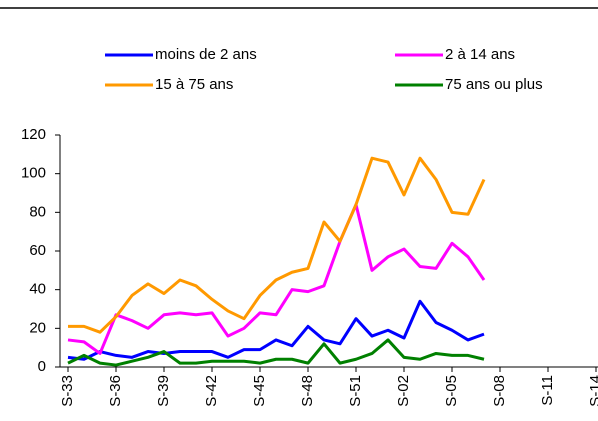  I want to click on y-tick-label: 40, so click(37, 289).